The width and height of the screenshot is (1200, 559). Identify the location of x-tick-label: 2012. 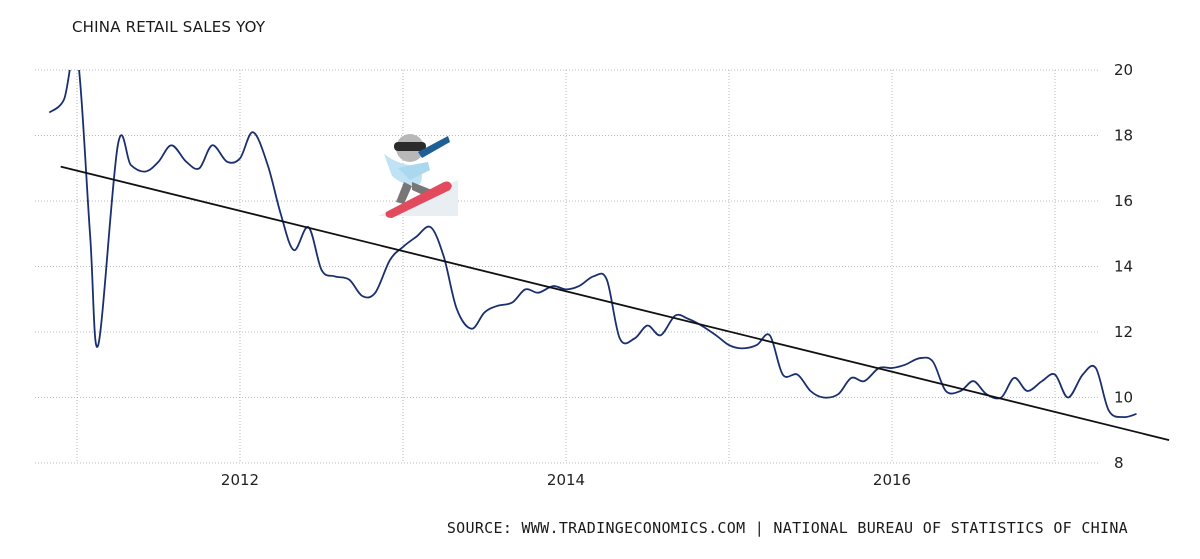
(240, 480).